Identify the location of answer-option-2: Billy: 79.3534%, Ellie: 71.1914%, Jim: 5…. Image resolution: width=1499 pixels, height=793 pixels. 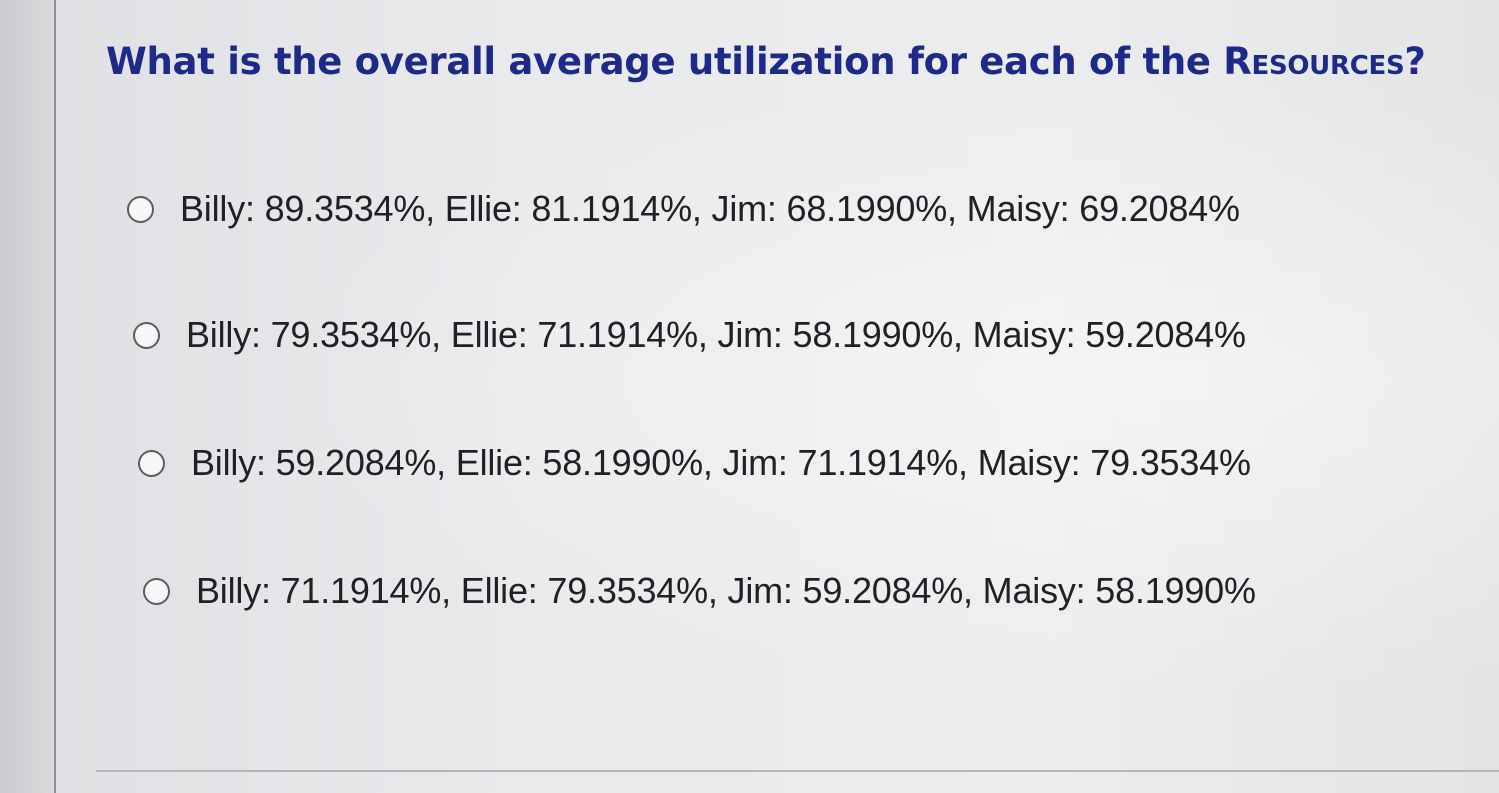
(689, 335).